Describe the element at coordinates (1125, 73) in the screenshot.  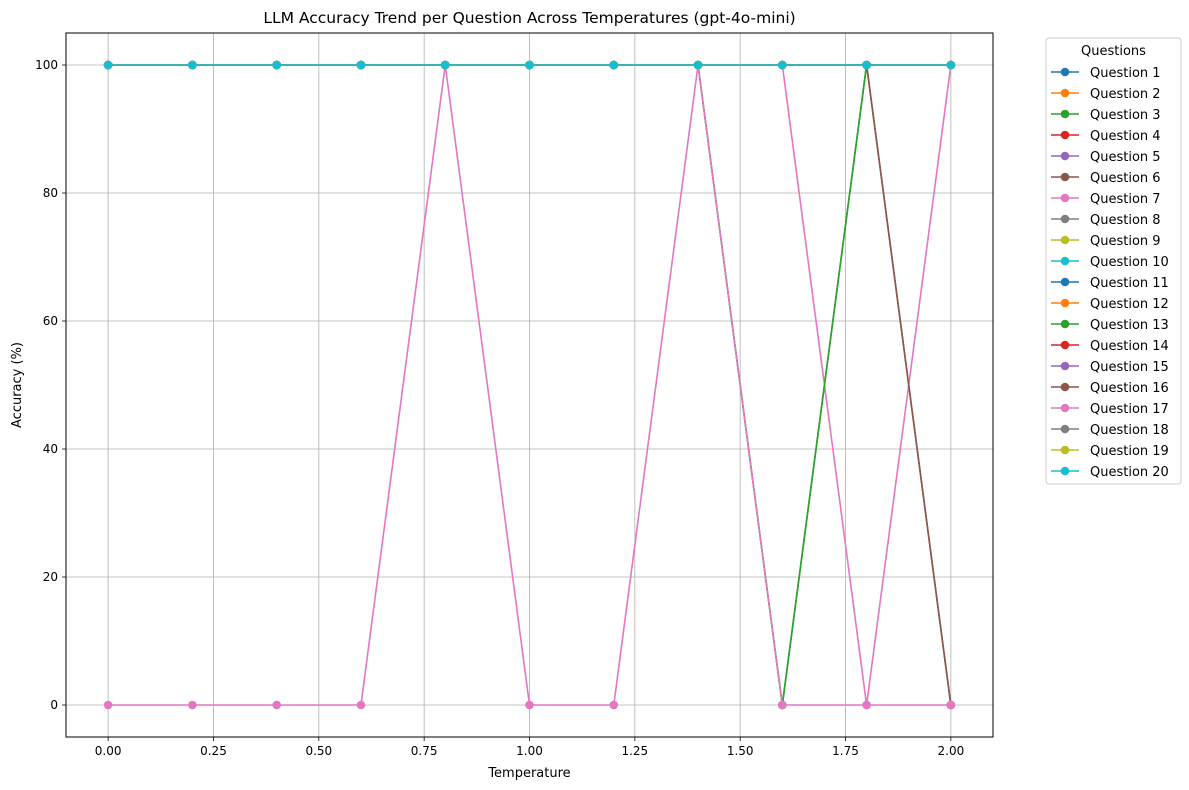
I see `legend-label: Question 1` at that location.